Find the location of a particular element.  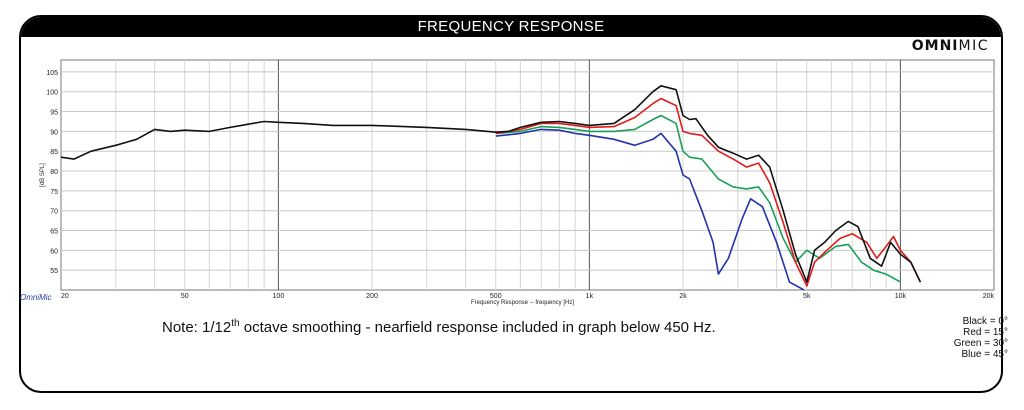

x-tick-label: 500 is located at coordinates (496, 296).